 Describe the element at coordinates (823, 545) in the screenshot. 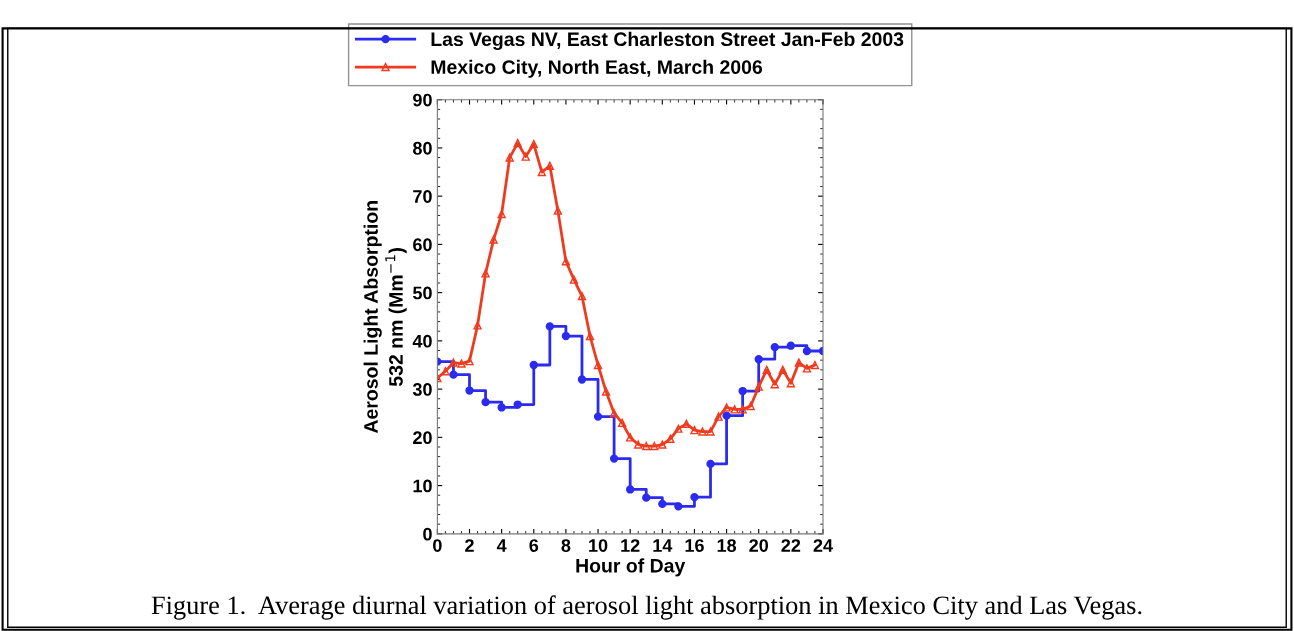

I see `x-tick-label: 24` at that location.